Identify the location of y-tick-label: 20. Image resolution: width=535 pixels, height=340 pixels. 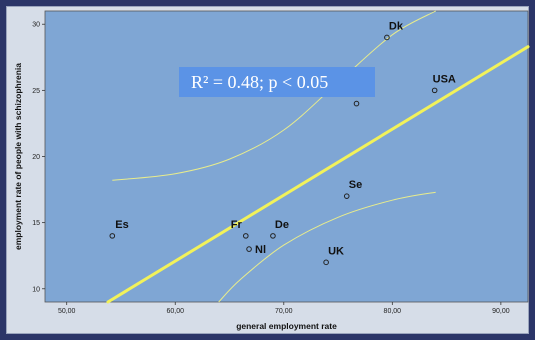
(36, 157).